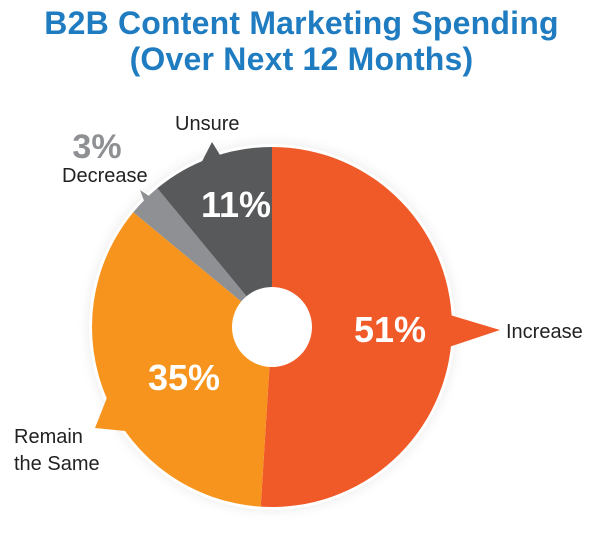 The image size is (603, 540). What do you see at coordinates (96, 147) in the screenshot?
I see `value-label-decrease: 3%` at bounding box center [96, 147].